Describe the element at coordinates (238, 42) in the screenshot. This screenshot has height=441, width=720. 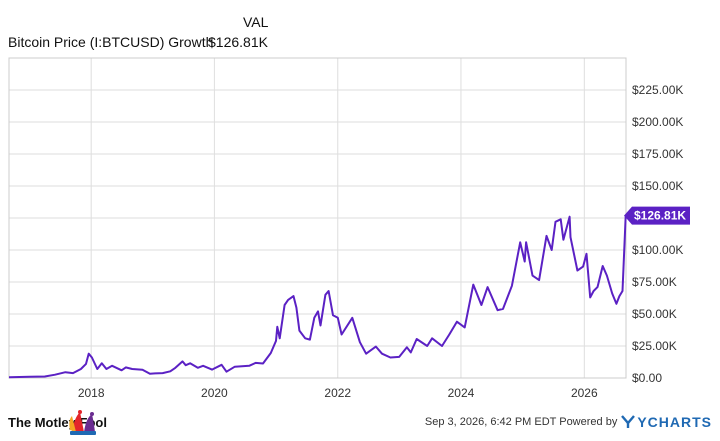
I see `current-value-header: $126.81K` at that location.